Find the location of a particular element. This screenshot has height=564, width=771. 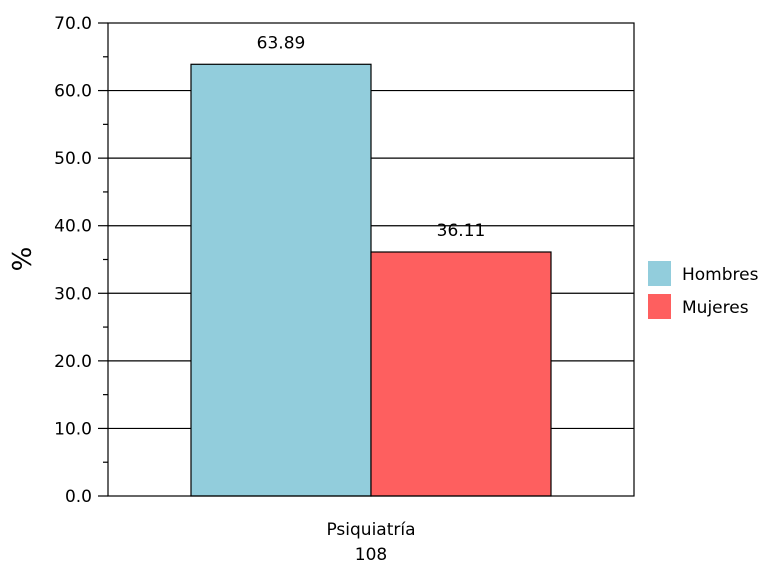

y-axis-title: % is located at coordinates (23, 259).